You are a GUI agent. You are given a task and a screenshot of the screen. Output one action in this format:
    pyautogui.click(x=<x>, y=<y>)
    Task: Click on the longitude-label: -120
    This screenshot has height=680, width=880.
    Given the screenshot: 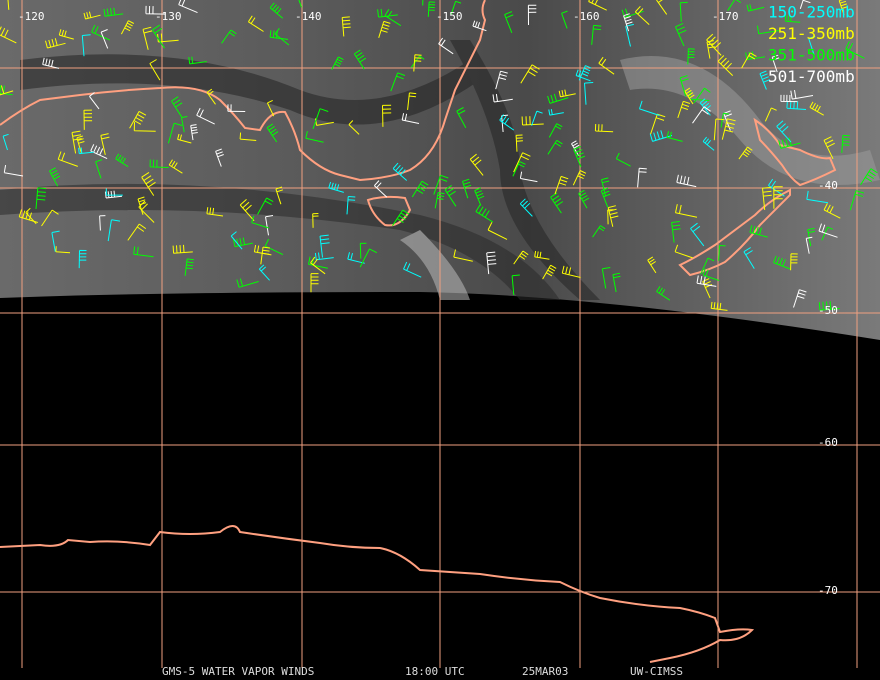 What is the action you would take?
    pyautogui.click(x=31, y=16)
    